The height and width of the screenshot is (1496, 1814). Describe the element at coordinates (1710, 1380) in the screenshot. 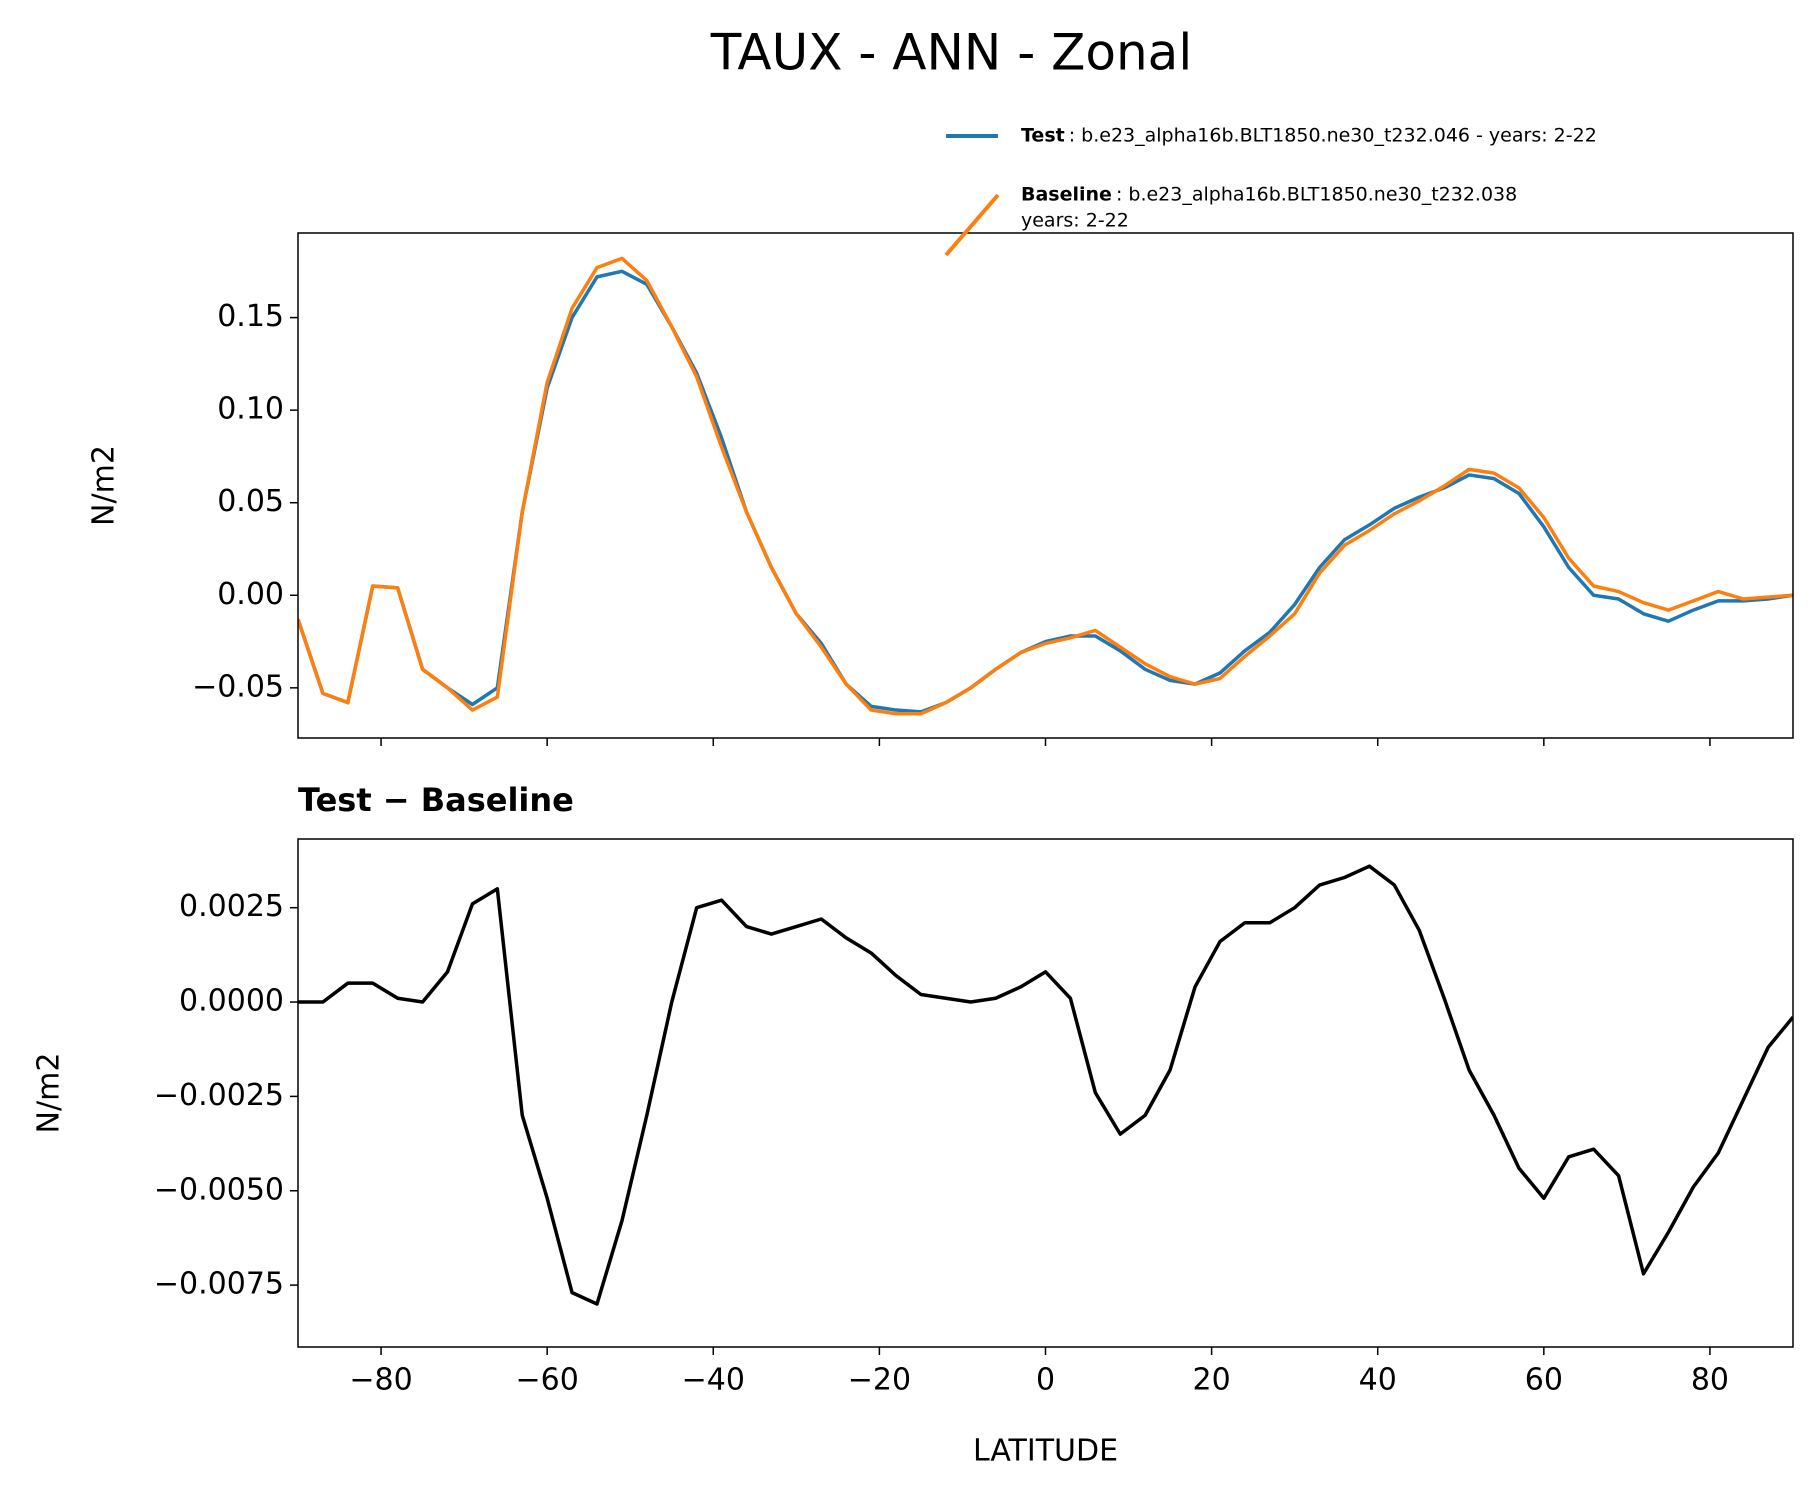

I see `x-tick-label: 80` at that location.